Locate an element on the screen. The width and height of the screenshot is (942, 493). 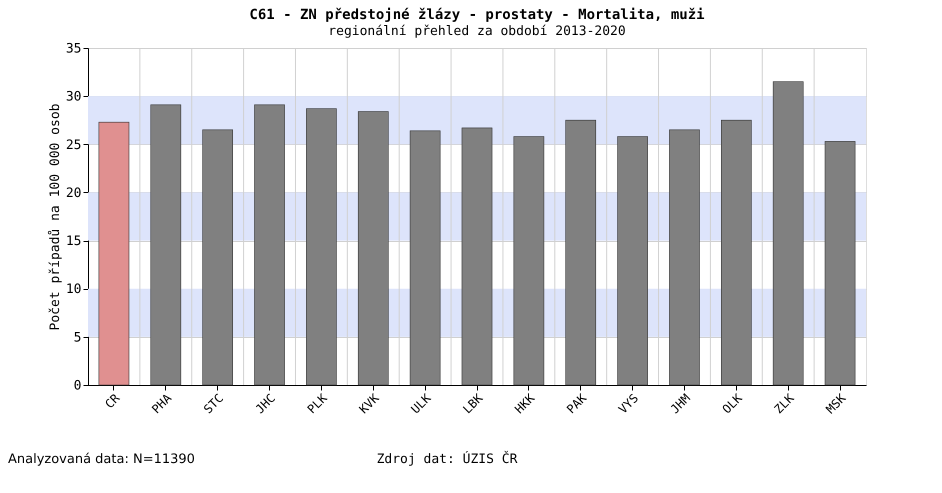
y-tick-label: 0 is located at coordinates (78, 386).